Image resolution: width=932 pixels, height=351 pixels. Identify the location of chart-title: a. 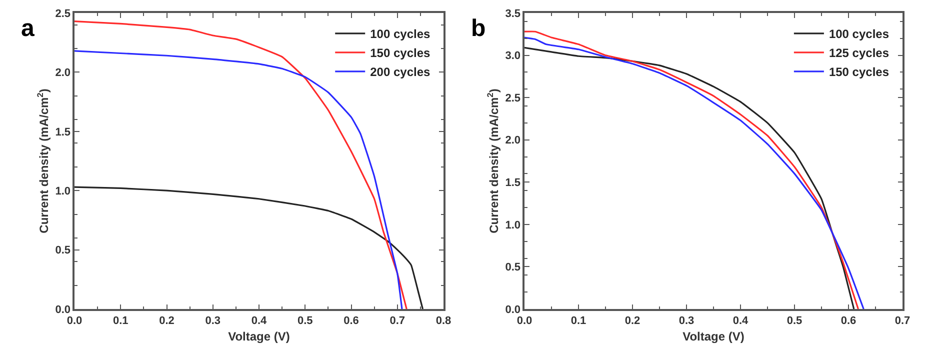
(28, 28).